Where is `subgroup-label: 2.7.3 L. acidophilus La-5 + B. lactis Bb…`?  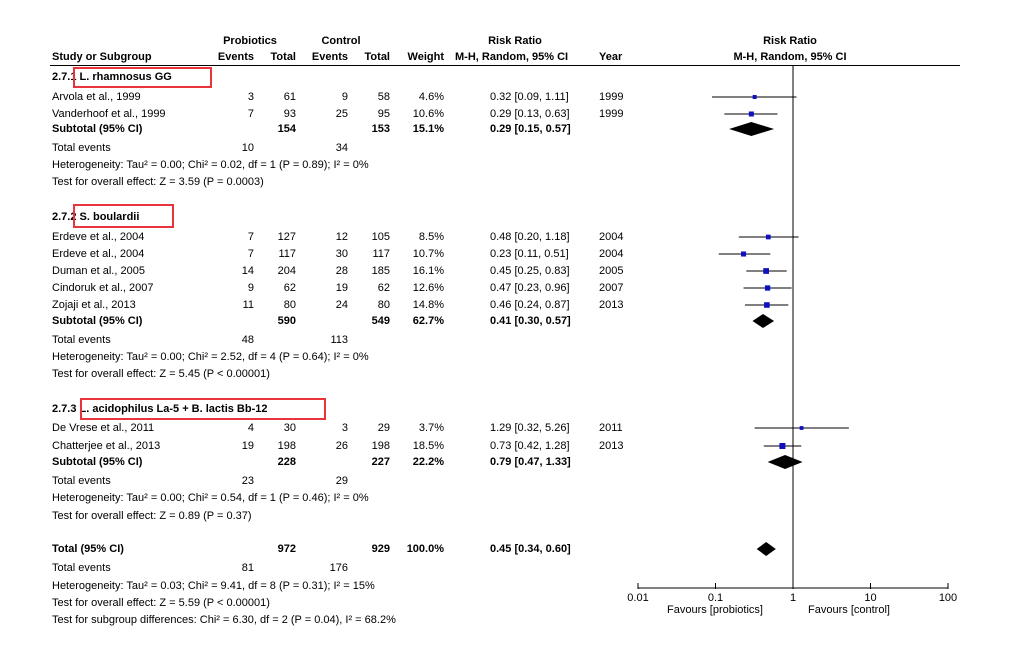
subgroup-label: 2.7.3 L. acidophilus La-5 + B. lactis Bb… is located at coordinates (160, 409).